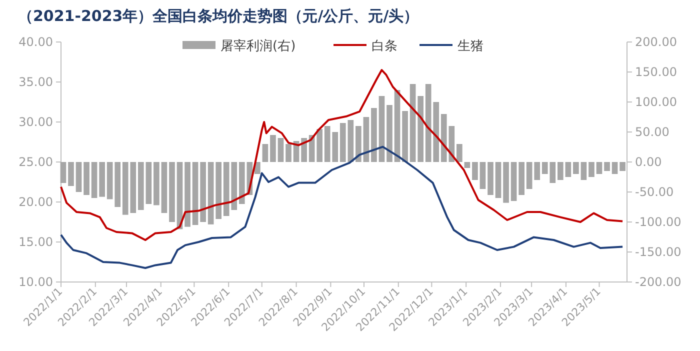  What do you see at coordinates (656, 102) in the screenshot?
I see `y2-tick-label: 100.00` at bounding box center [656, 102].